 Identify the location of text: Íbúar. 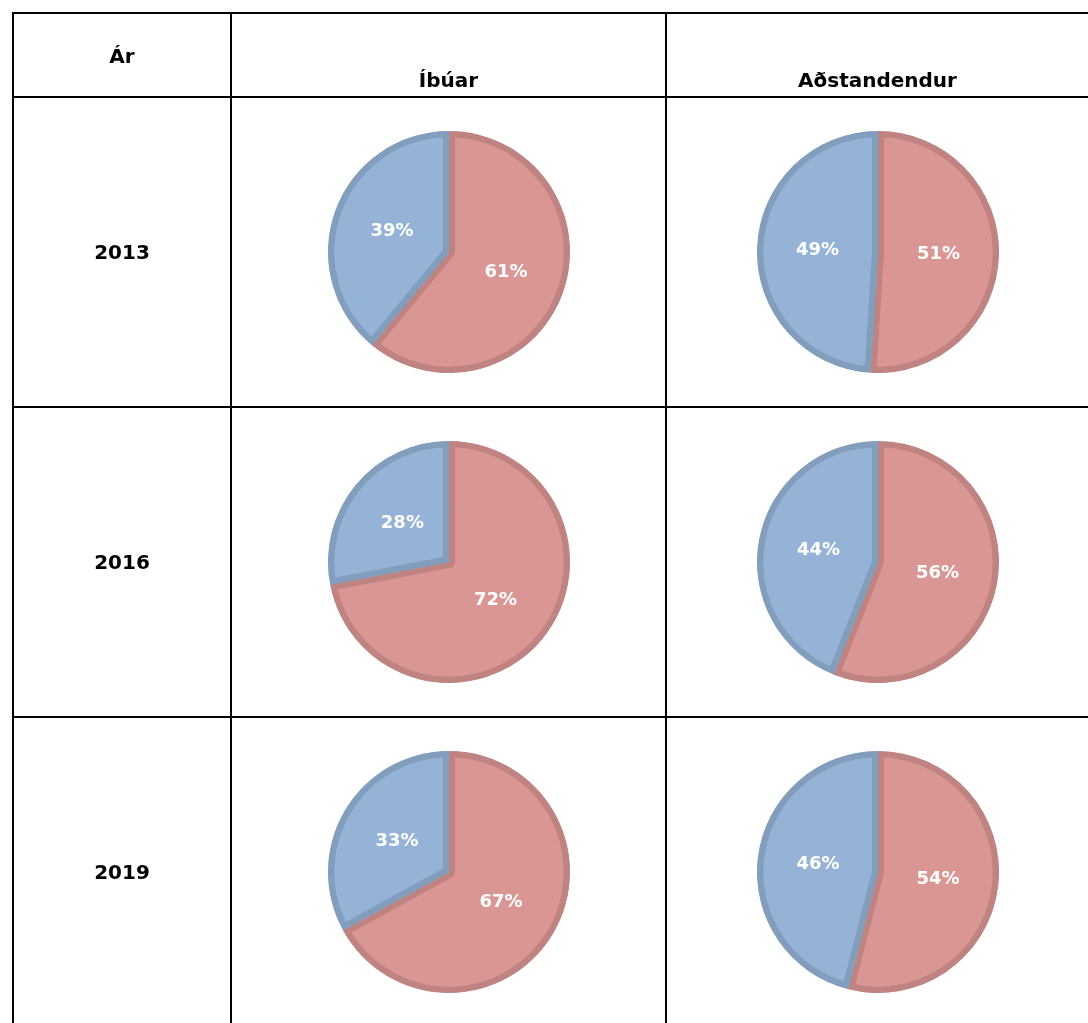
(448, 80).